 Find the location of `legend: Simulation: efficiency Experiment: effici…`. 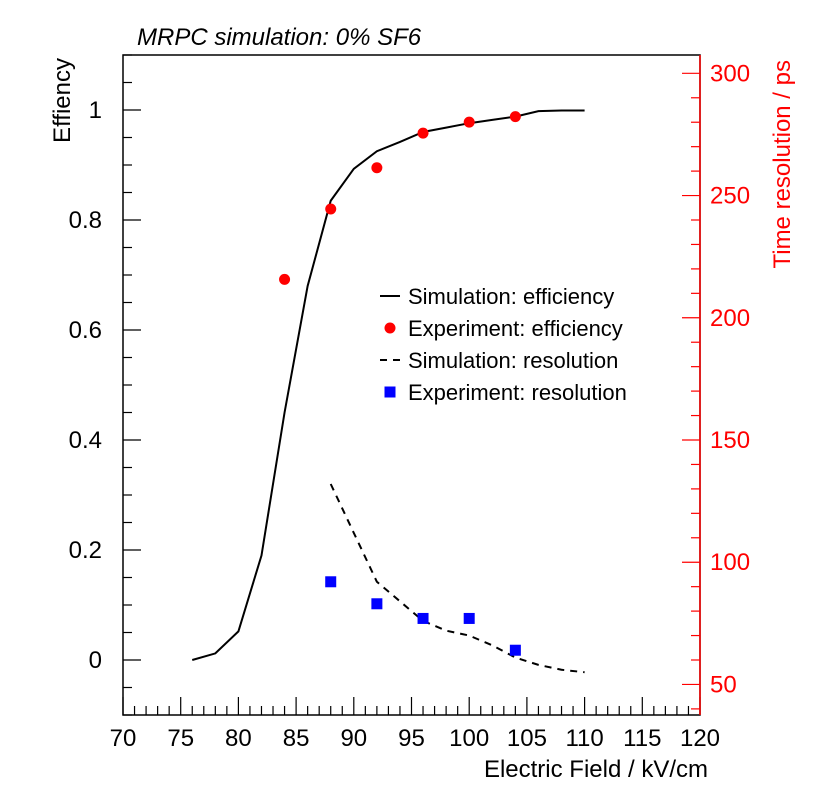

legend: Simulation: efficiency Experiment: effici… is located at coordinates (503, 344).